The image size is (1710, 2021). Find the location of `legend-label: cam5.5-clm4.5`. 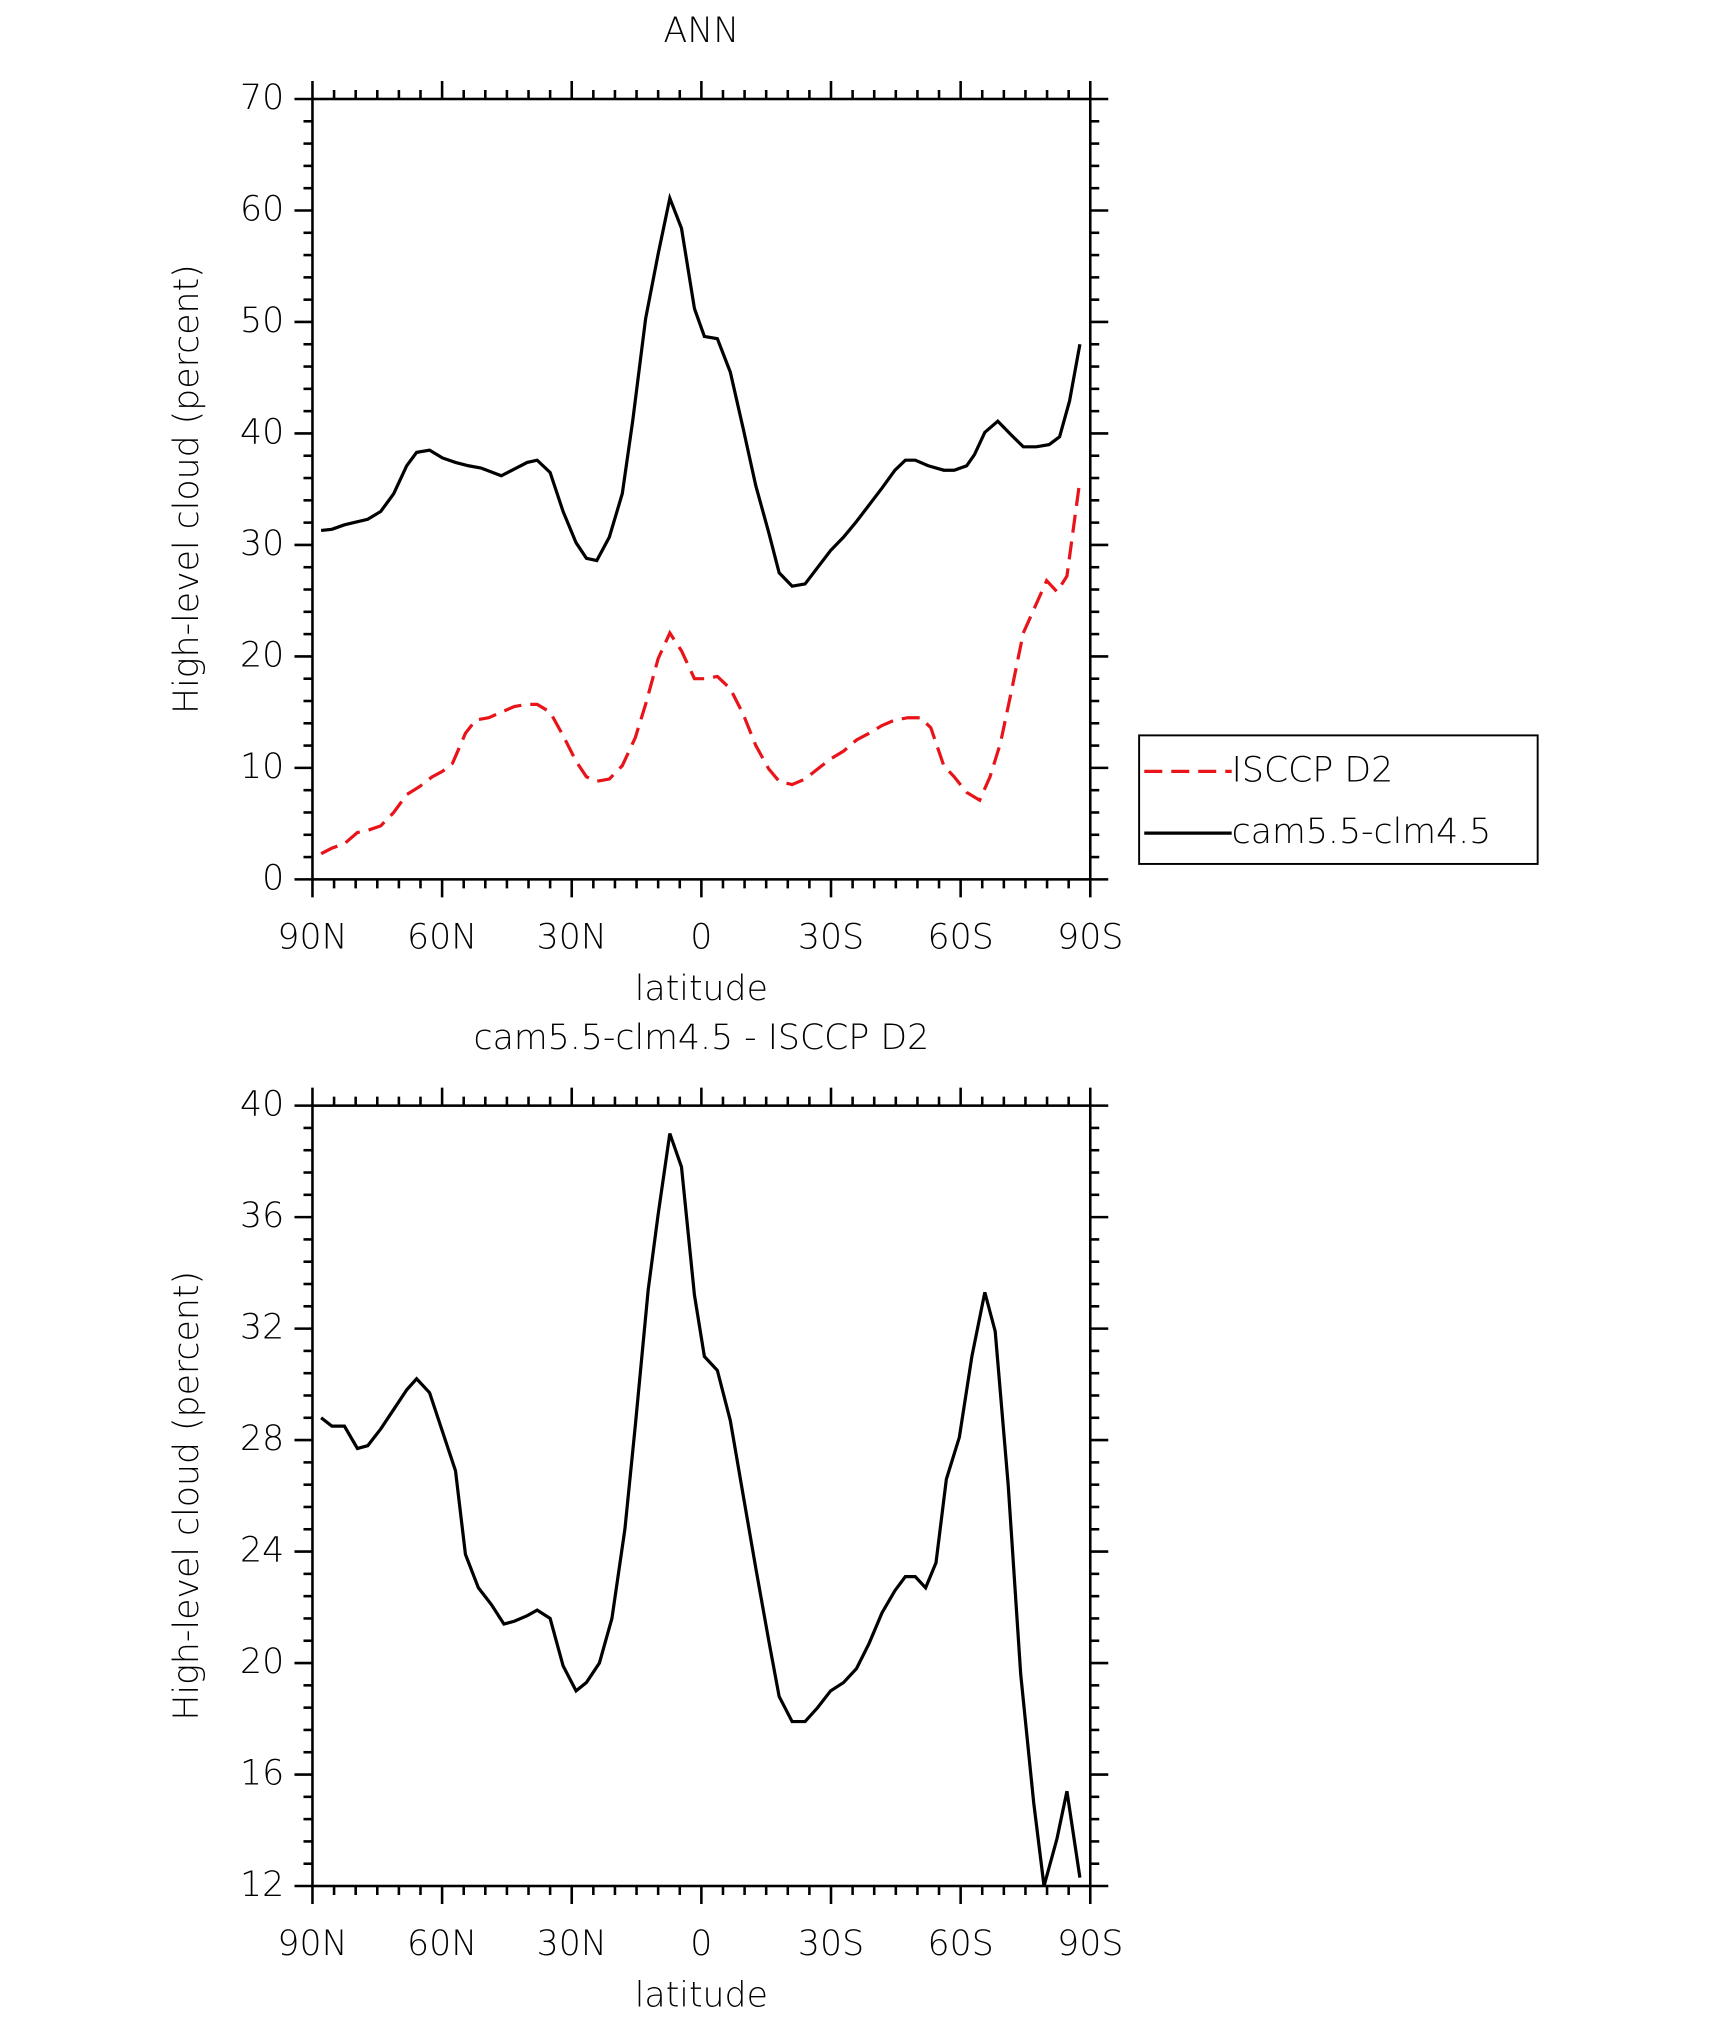

legend-label: cam5.5-clm4.5 is located at coordinates (1362, 832).